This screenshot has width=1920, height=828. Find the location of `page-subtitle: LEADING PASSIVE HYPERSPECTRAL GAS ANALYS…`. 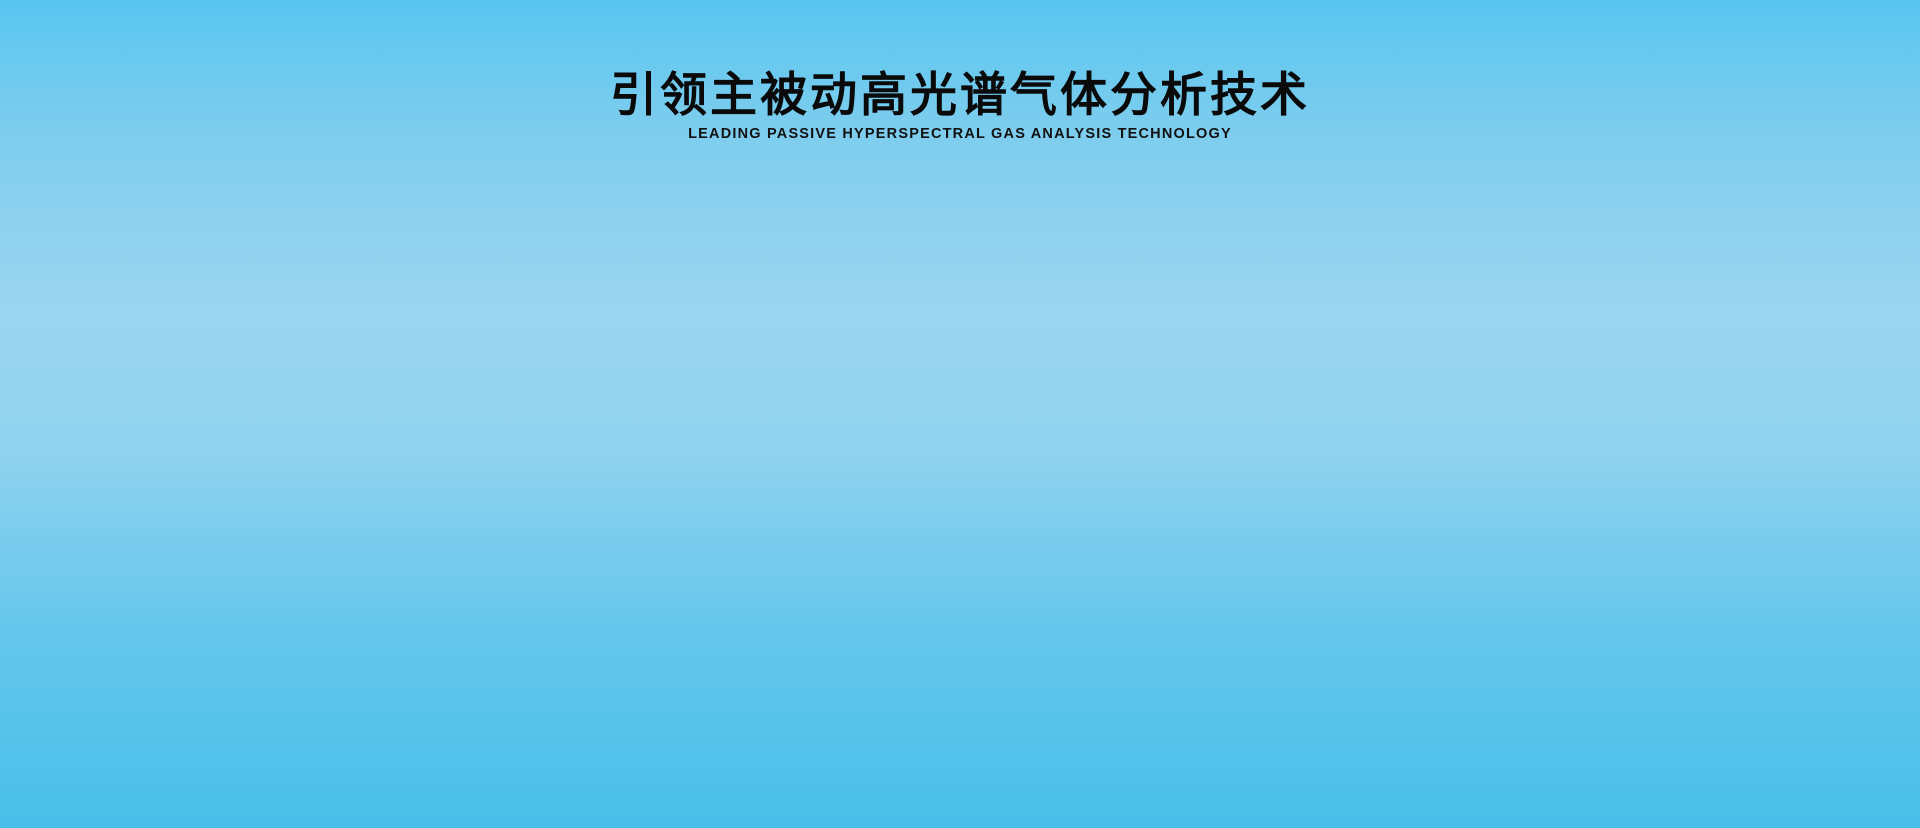

page-subtitle: LEADING PASSIVE HYPERSPECTRAL GAS ANALYS… is located at coordinates (960, 134).